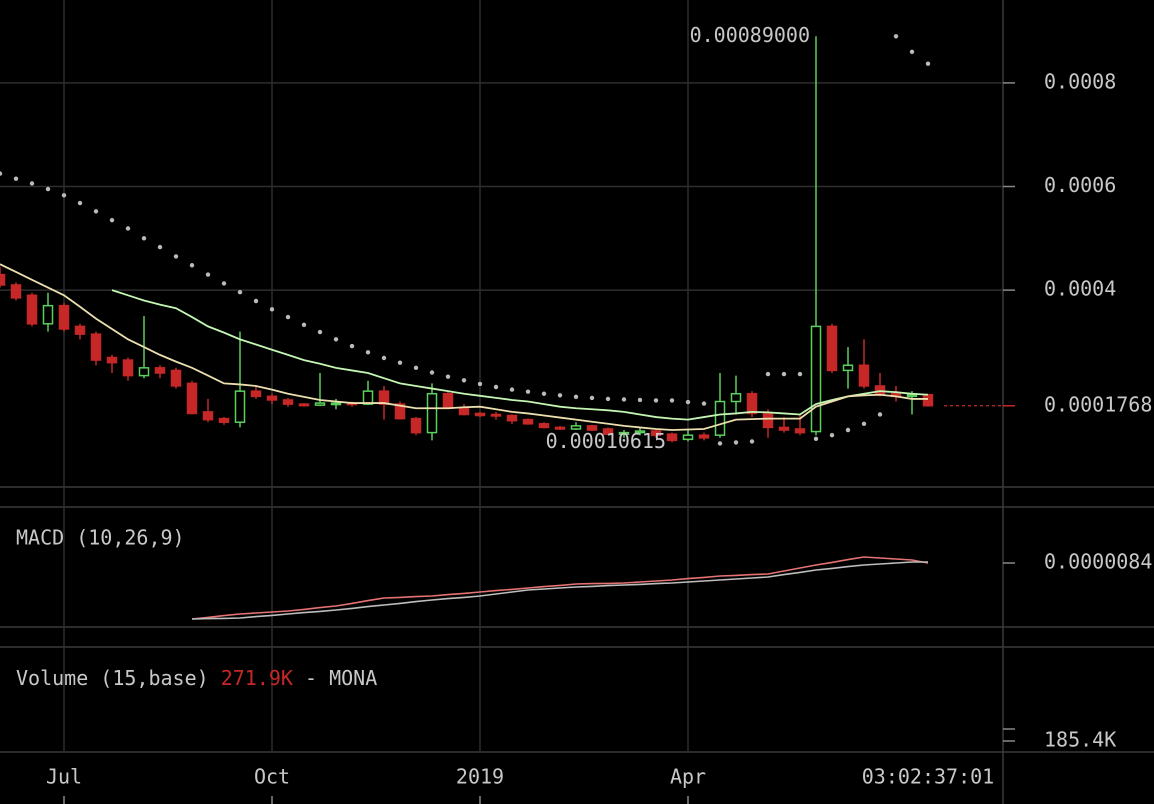 Image resolution: width=1154 pixels, height=804 pixels. I want to click on x-tick-label: 2019, so click(480, 777).